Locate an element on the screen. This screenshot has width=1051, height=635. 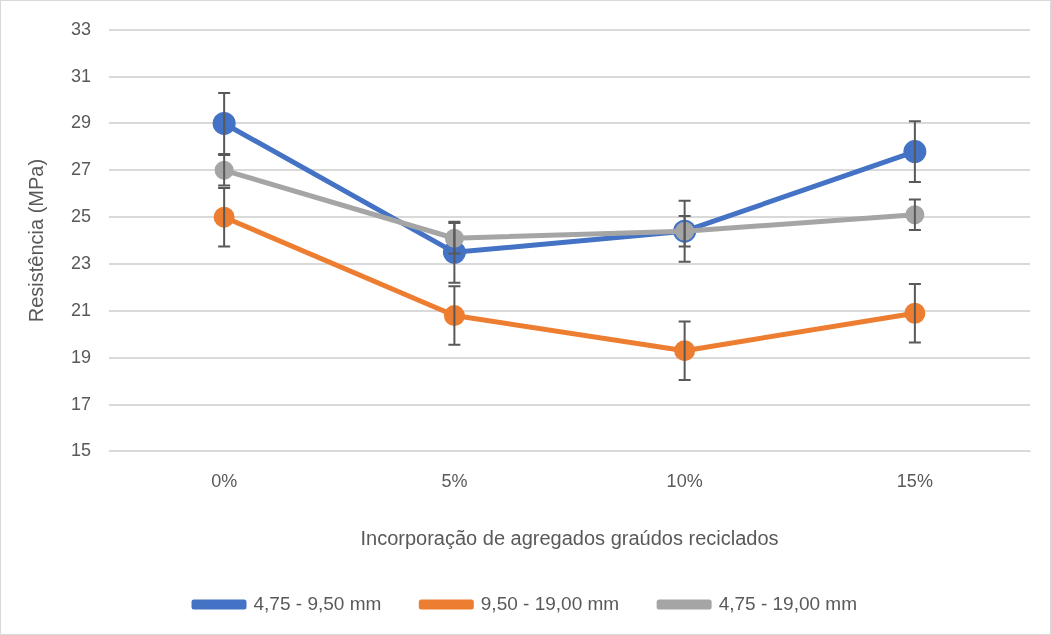
x-tick-label: 15% is located at coordinates (914, 481).